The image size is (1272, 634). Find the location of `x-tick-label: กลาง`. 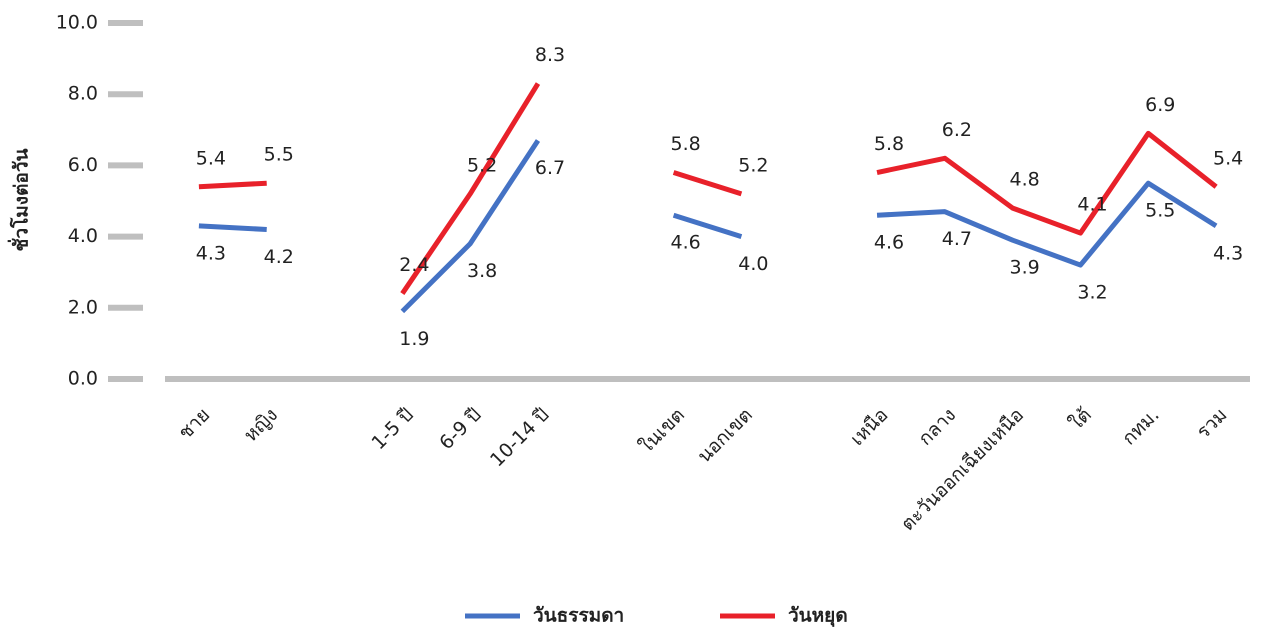

x-tick-label: กลาง is located at coordinates (937, 427).